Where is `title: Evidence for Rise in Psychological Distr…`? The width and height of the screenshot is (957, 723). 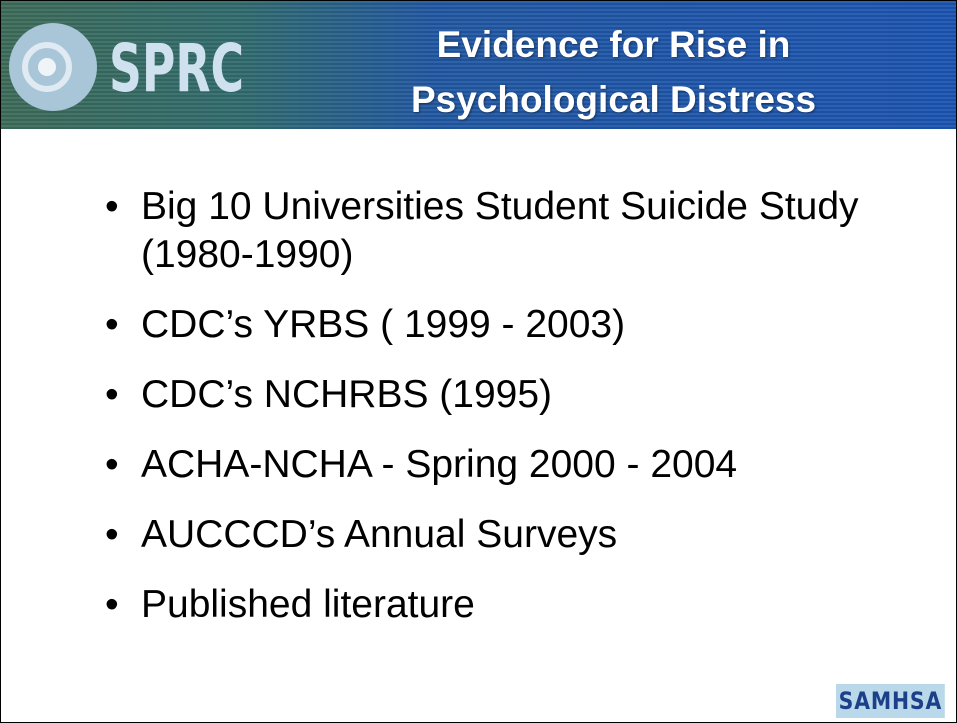
title: Evidence for Rise in Psychological Distr… is located at coordinates (613, 72).